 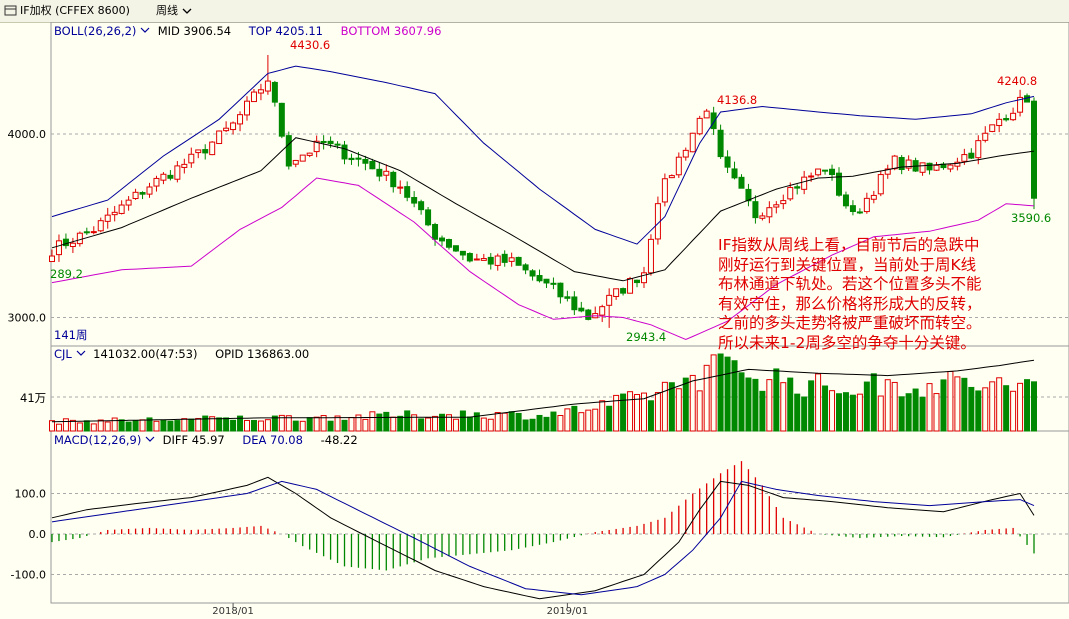 I want to click on high-label-4136: 4136.8, so click(x=737, y=100).